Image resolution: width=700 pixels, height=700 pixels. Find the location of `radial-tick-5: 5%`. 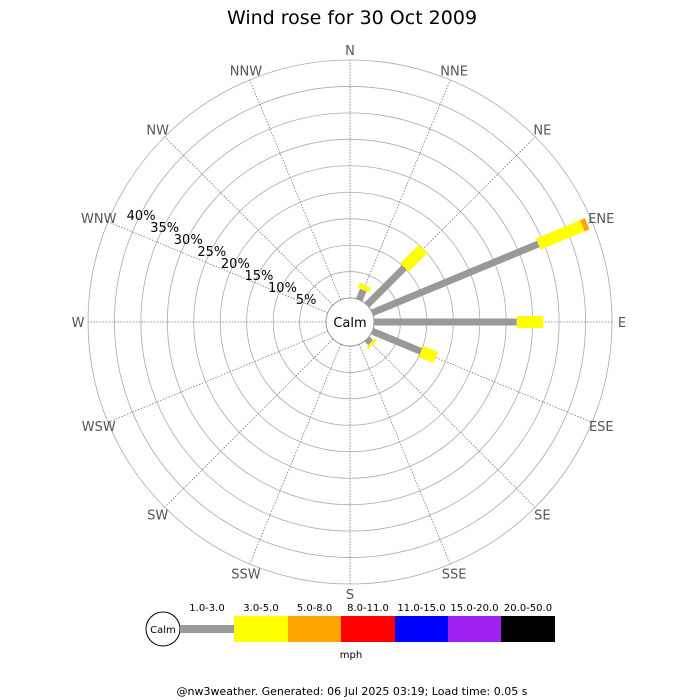

radial-tick-5: 5% is located at coordinates (306, 300).